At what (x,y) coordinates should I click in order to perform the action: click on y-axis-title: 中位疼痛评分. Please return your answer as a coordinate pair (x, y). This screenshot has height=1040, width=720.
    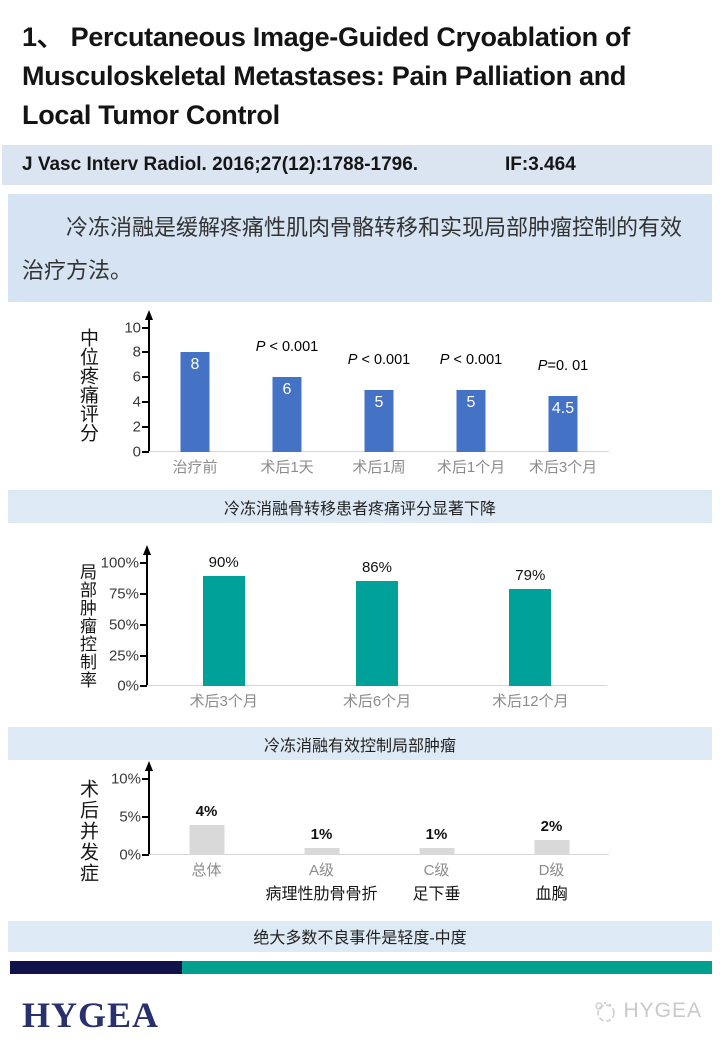
    Looking at the image, I should click on (87, 384).